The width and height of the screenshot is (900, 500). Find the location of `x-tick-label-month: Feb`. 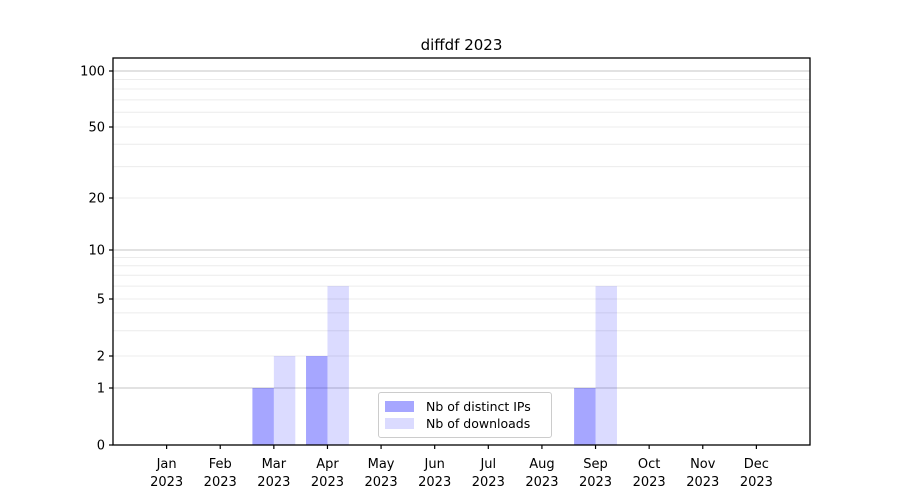

x-tick-label-month: Feb is located at coordinates (220, 464).